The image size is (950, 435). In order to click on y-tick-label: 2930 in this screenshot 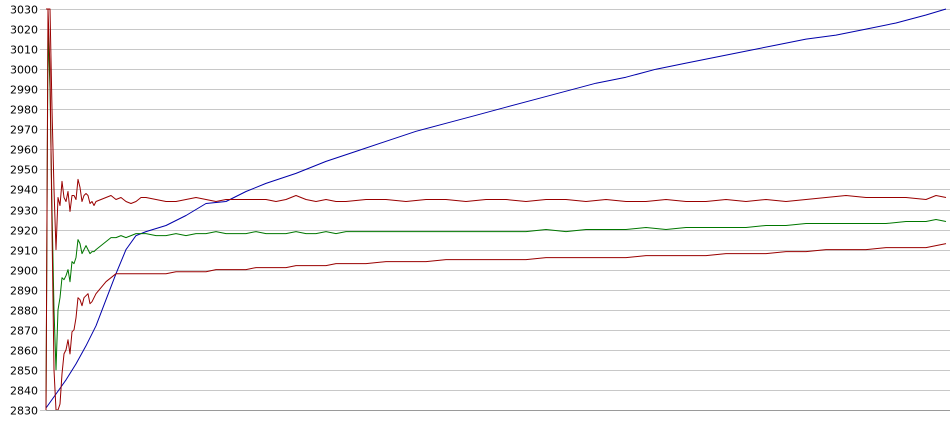, I will do `click(24, 211)`.